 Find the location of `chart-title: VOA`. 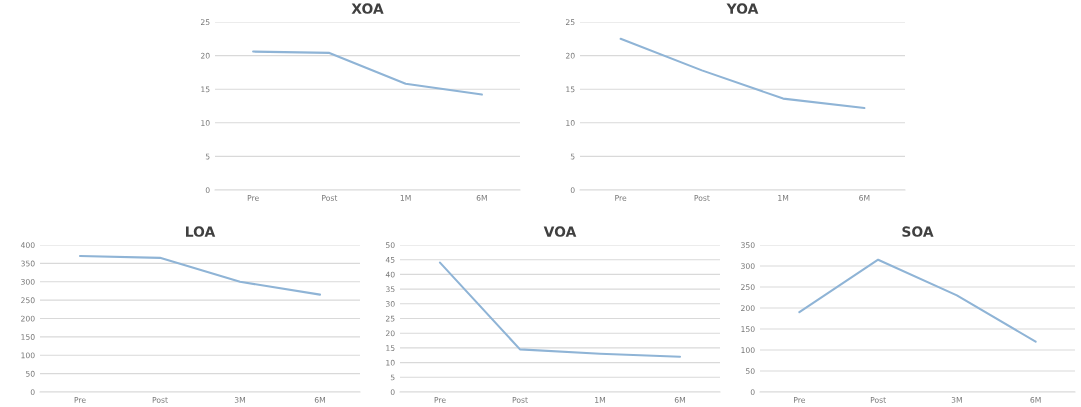

chart-title: VOA is located at coordinates (560, 231).